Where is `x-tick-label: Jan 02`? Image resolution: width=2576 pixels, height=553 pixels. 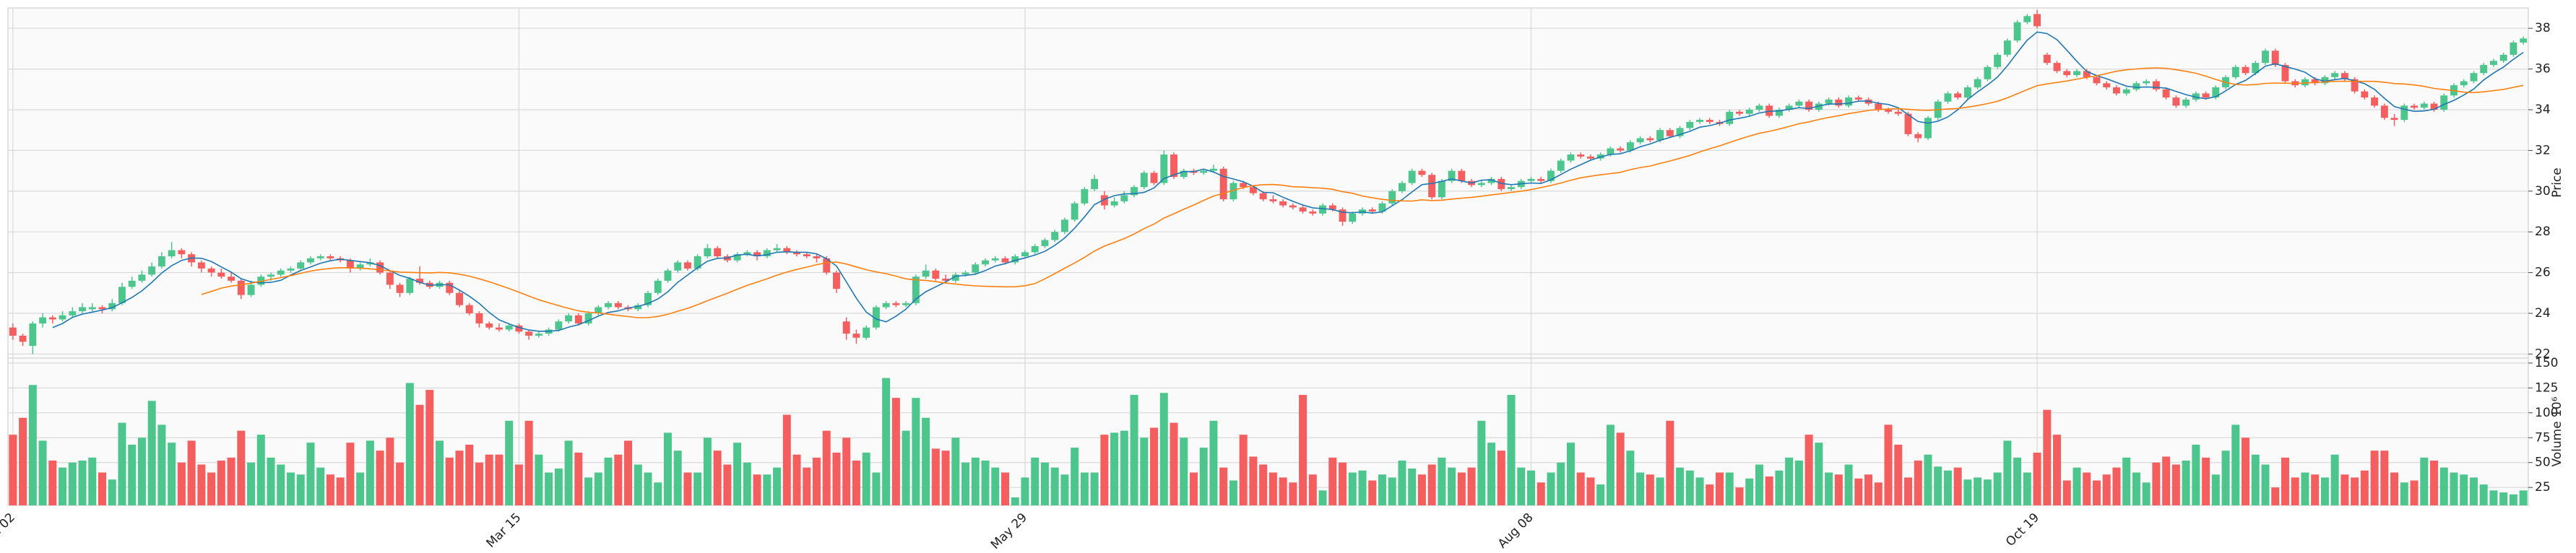
x-tick-label: Jan 02 is located at coordinates (9, 529).